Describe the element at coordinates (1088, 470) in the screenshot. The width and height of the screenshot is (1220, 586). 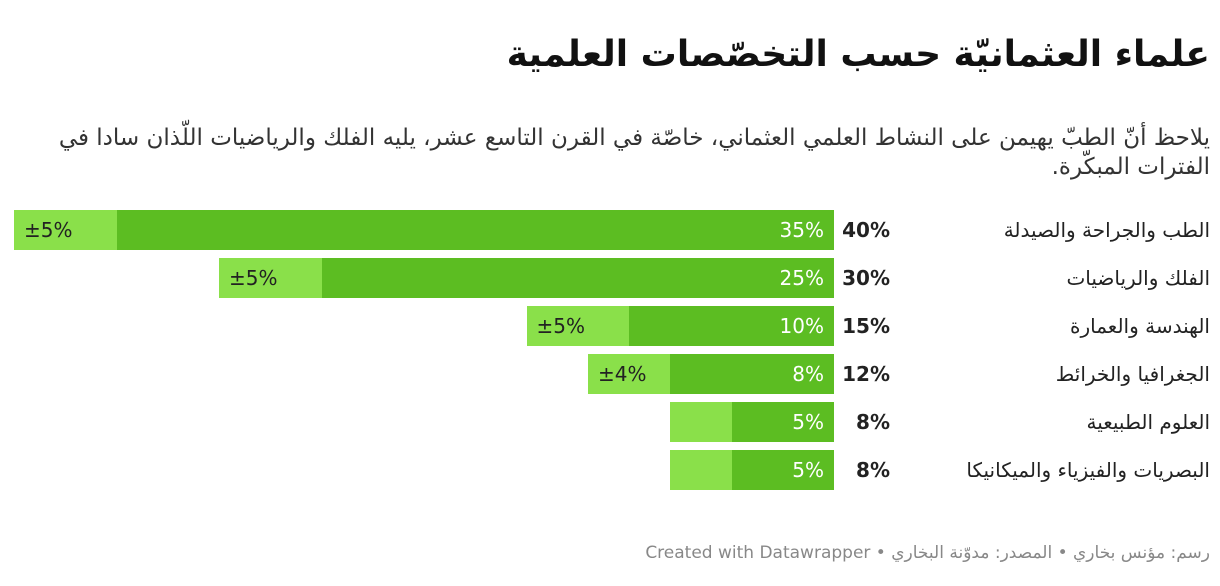
I see `category-label: البصريات والفيزياء والميكانيكا` at that location.